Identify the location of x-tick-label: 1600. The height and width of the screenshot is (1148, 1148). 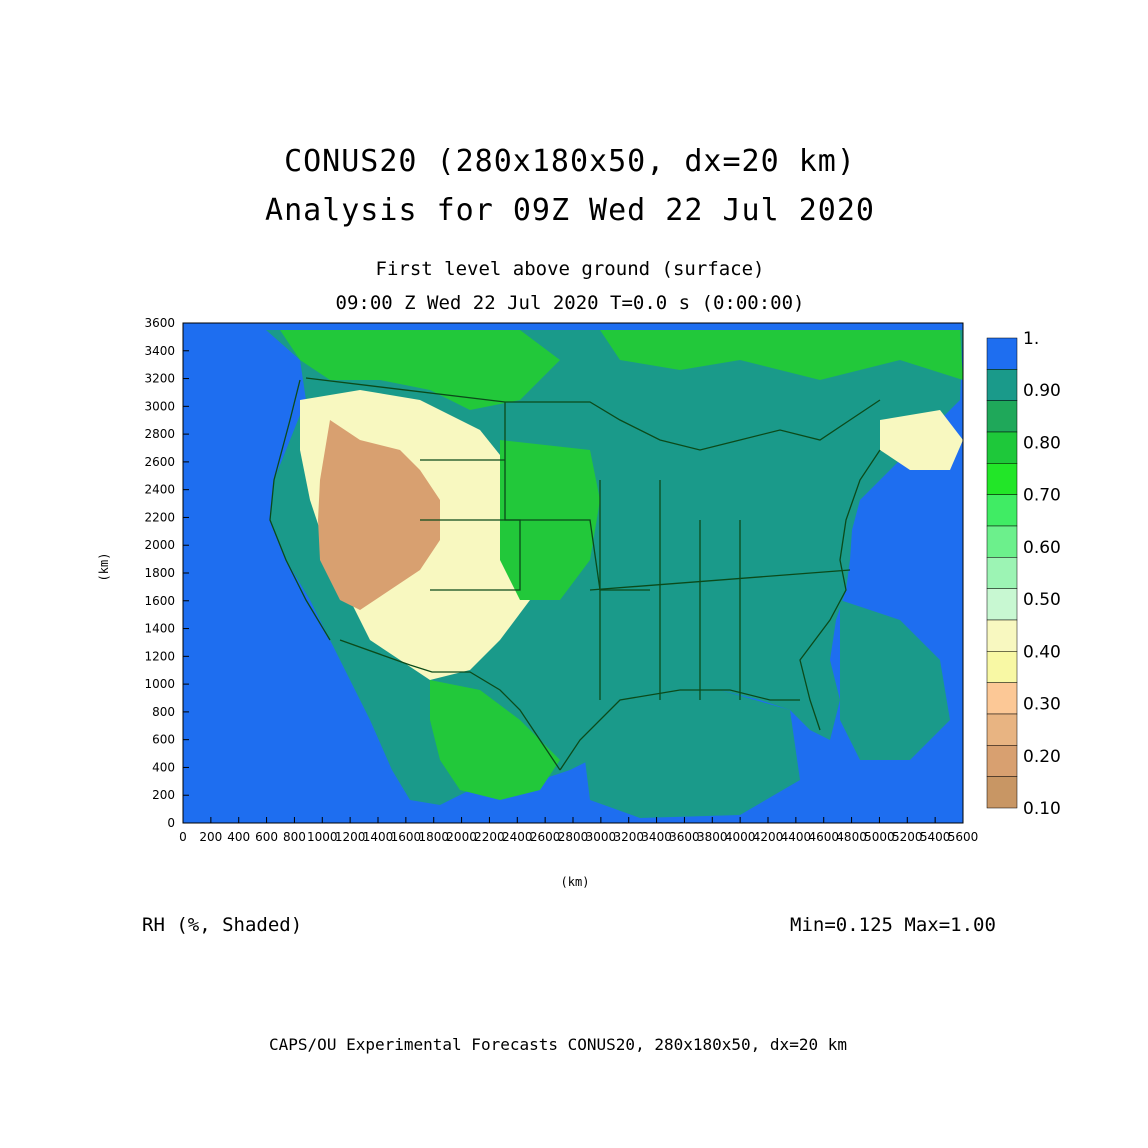
(406, 837).